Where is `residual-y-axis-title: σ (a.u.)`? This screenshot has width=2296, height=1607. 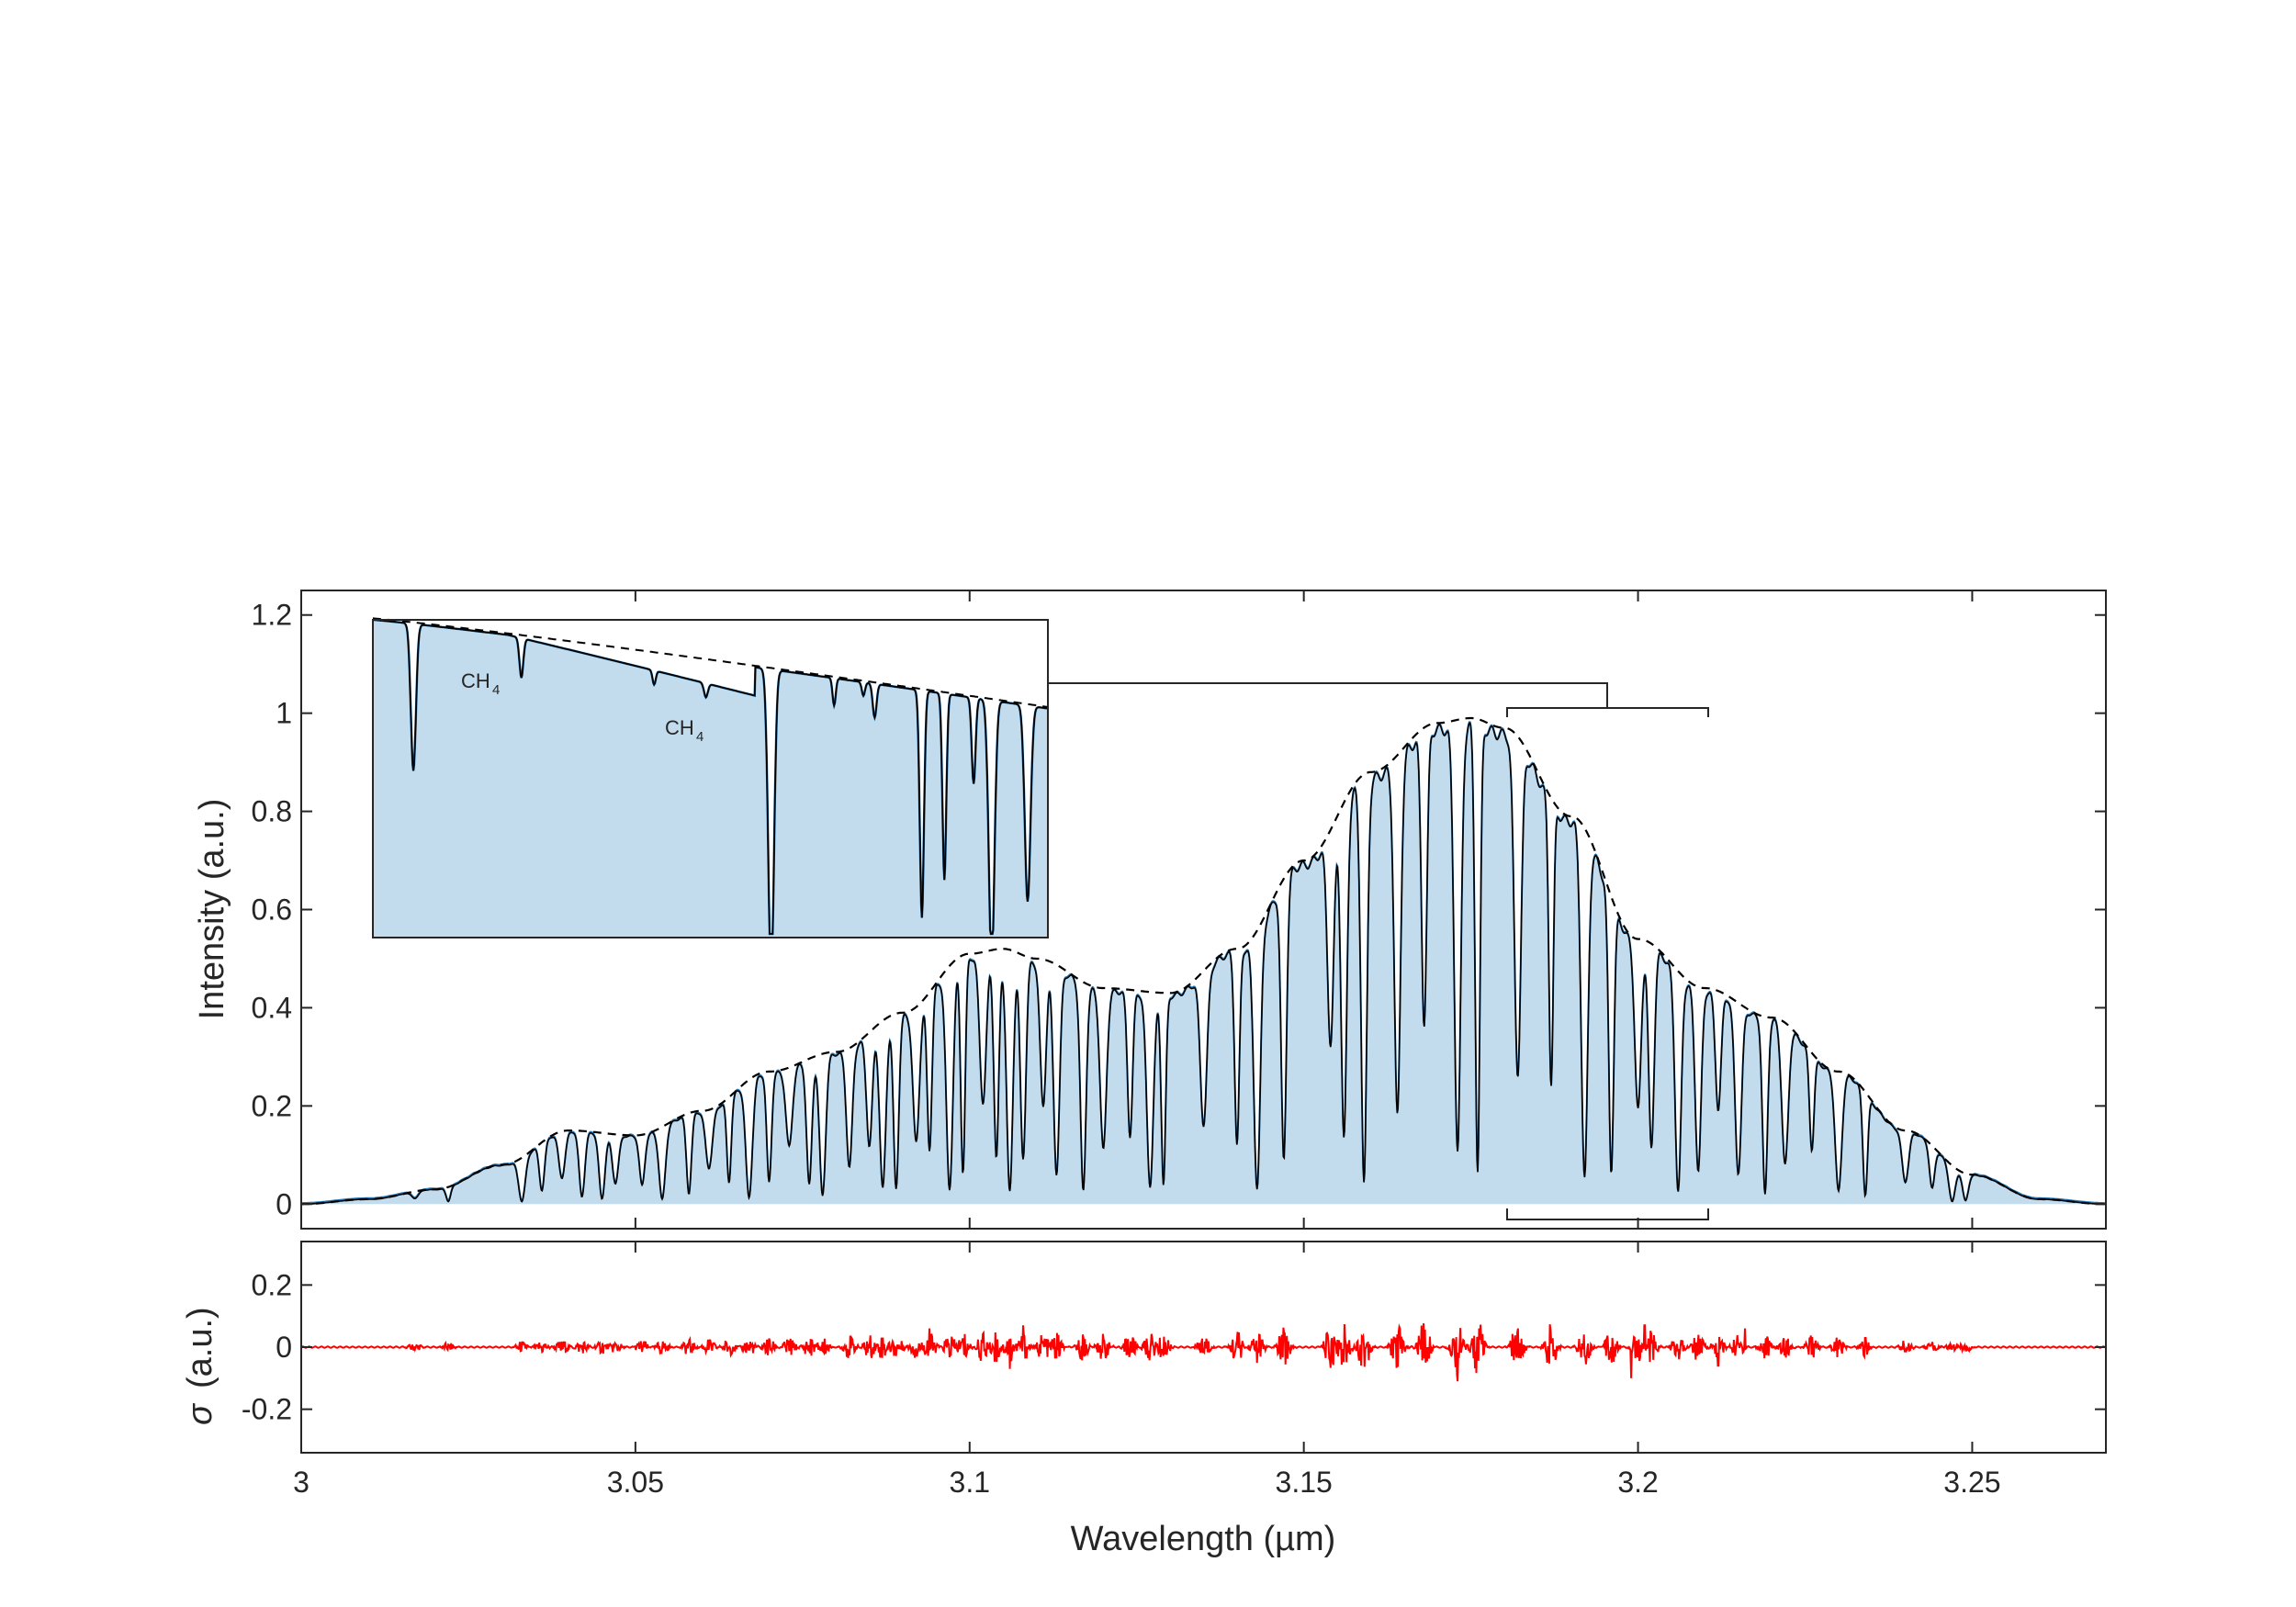
residual-y-axis-title: σ (a.u.) is located at coordinates (200, 1366).